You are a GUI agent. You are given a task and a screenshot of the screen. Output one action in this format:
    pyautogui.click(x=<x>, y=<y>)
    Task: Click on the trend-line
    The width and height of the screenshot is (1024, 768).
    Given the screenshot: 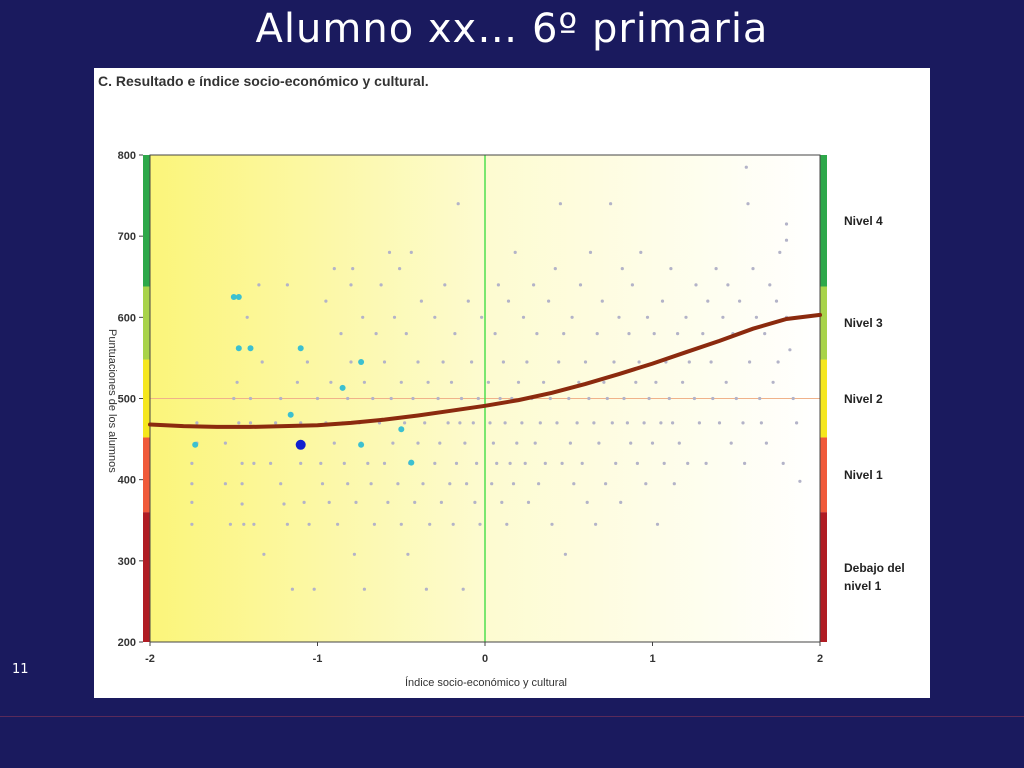 What is the action you would take?
    pyautogui.click(x=485, y=370)
    